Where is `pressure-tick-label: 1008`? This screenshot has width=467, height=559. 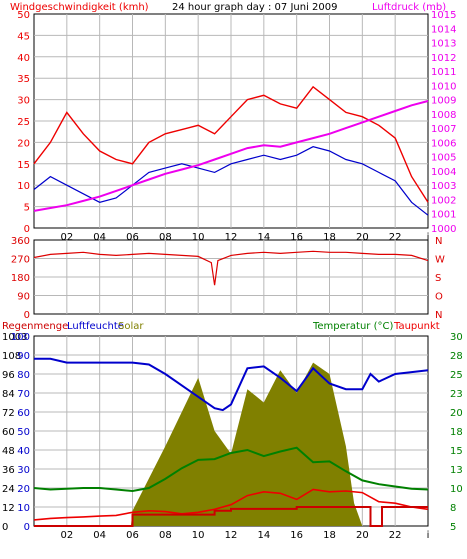 pressure-tick-label: 1008 is located at coordinates (443, 115).